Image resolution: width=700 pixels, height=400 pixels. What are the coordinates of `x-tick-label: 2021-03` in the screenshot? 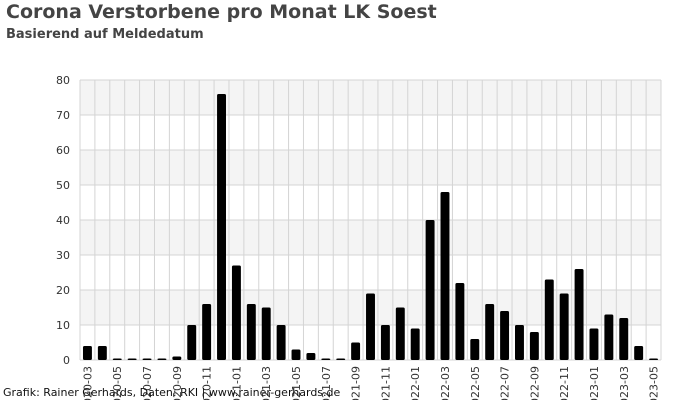 It's located at (266, 383).